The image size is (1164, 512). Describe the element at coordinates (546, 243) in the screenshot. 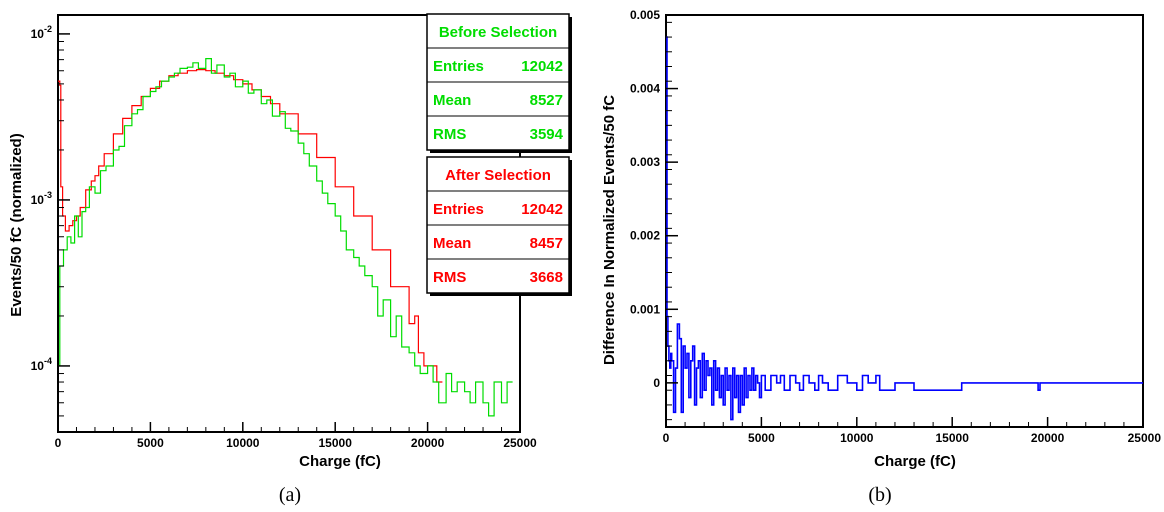

I see `stat-value-mean: 8457` at that location.